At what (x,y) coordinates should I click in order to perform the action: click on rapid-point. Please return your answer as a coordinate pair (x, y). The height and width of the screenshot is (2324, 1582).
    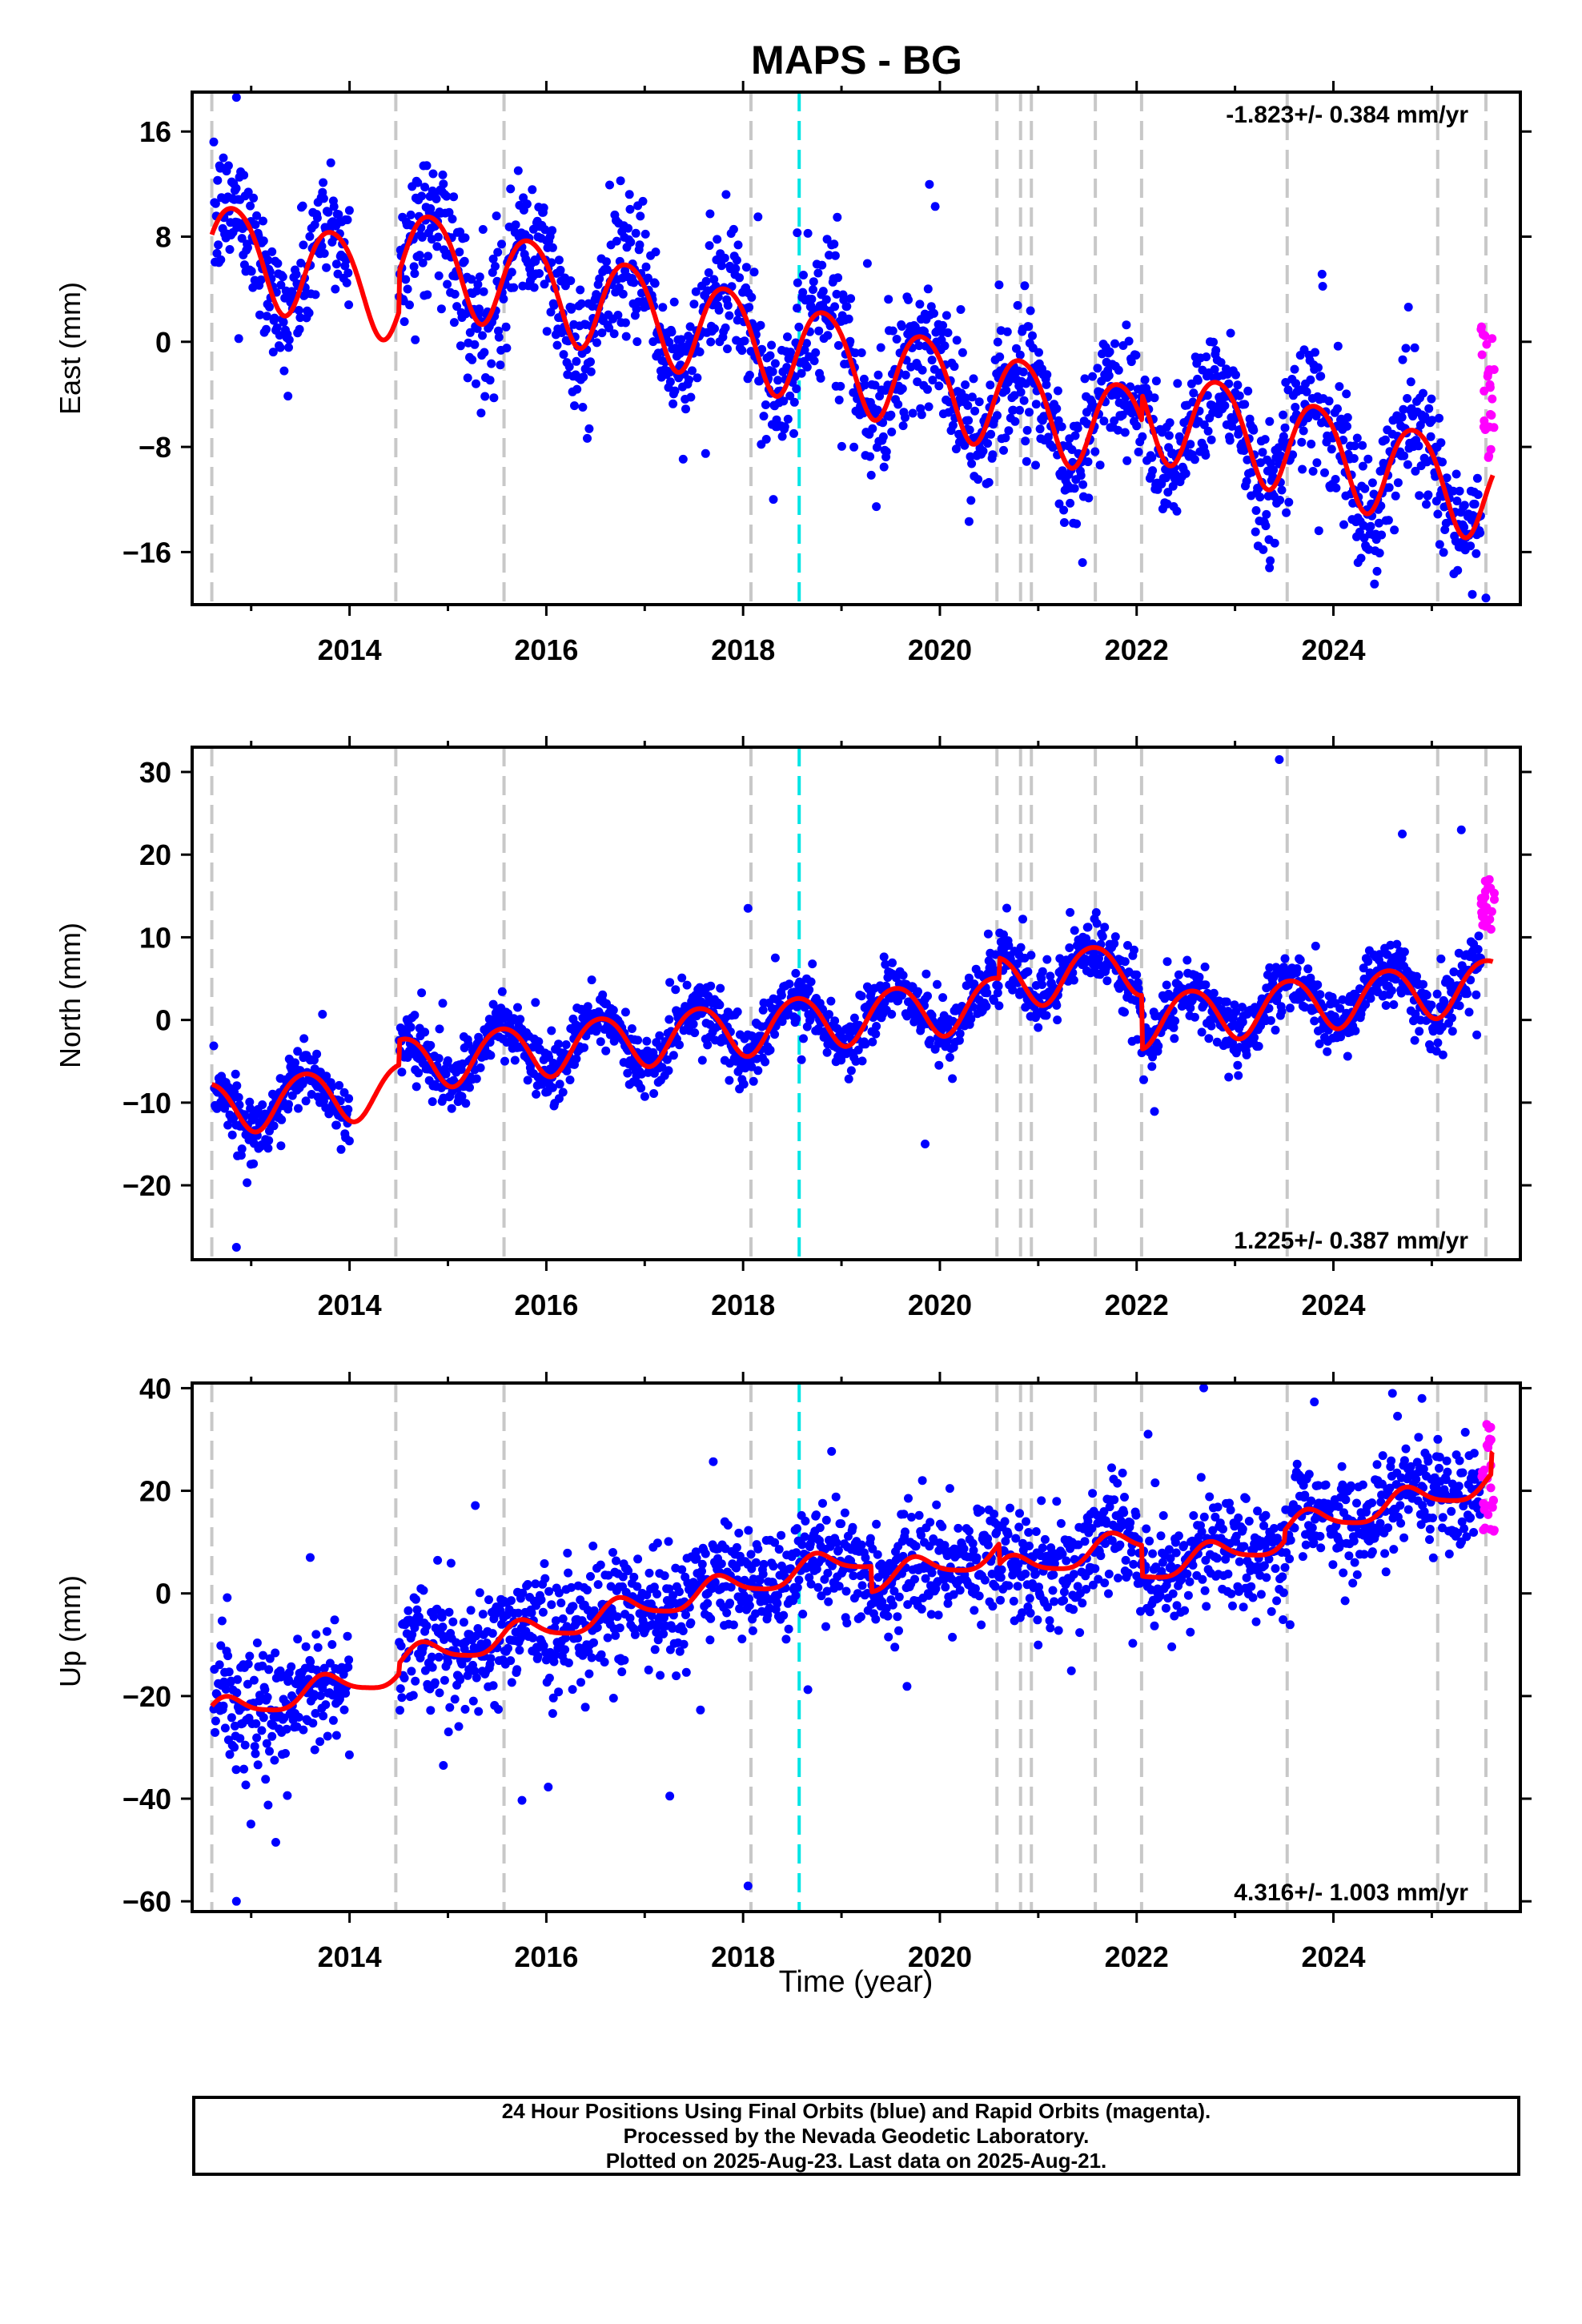
    Looking at the image, I should click on (1484, 899).